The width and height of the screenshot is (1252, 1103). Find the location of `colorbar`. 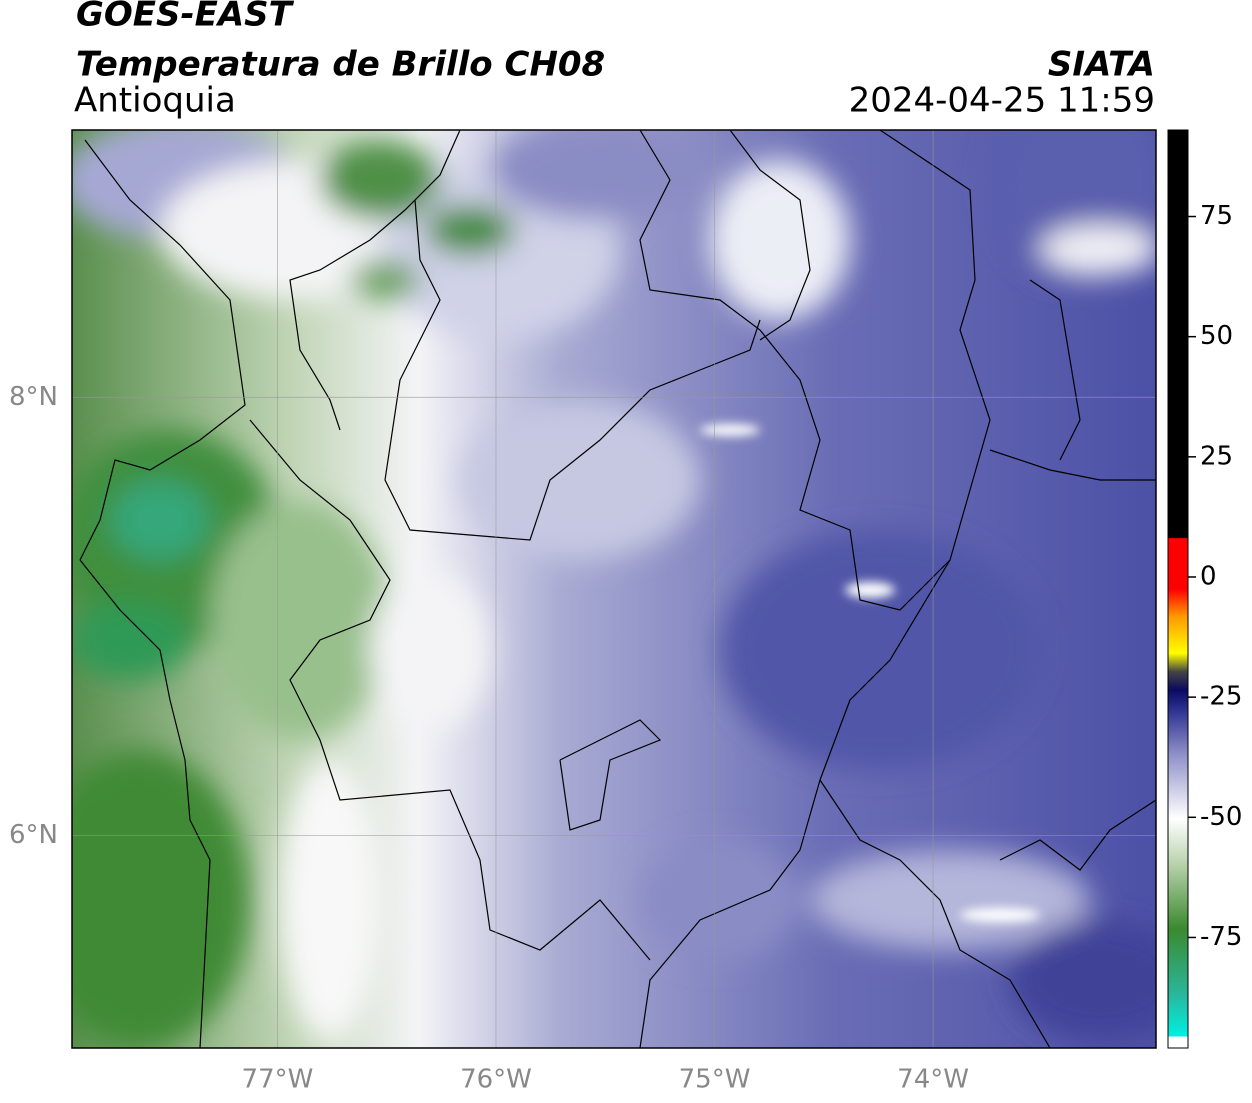

colorbar is located at coordinates (1178, 589).